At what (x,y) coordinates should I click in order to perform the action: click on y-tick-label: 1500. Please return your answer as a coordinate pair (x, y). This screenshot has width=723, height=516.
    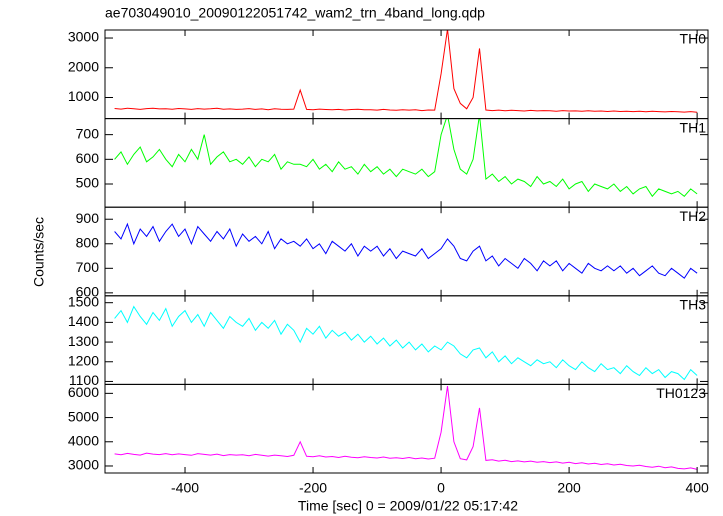
    Looking at the image, I should click on (83, 301).